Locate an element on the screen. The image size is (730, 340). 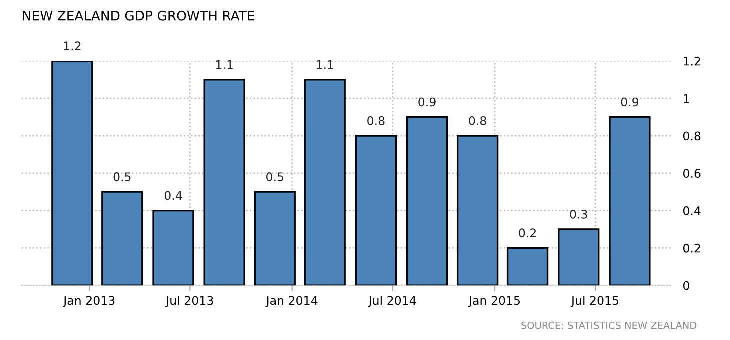
x-tick-label: Jul 2014 is located at coordinates (392, 302).